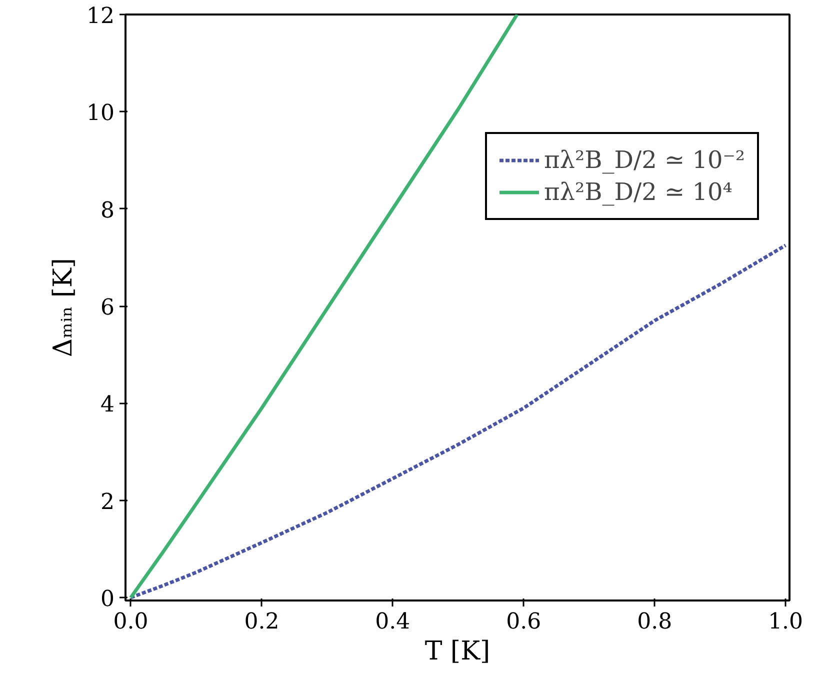 This screenshot has width=830, height=692. Describe the element at coordinates (786, 622) in the screenshot. I see `x-tick-label: 1.0` at that location.